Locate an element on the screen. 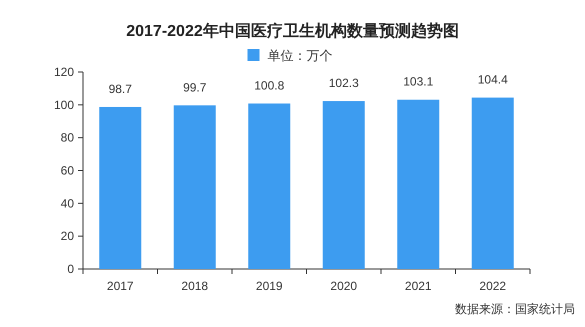 The width and height of the screenshot is (585, 327). legend: 单位：万个 is located at coordinates (300, 55).